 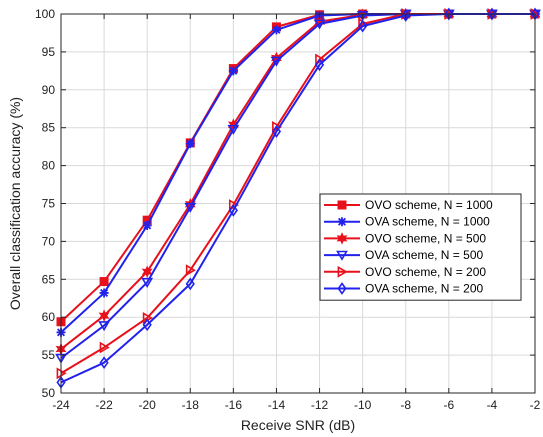 What do you see at coordinates (405, 405) in the screenshot?
I see `x-tick-label: -8` at bounding box center [405, 405].